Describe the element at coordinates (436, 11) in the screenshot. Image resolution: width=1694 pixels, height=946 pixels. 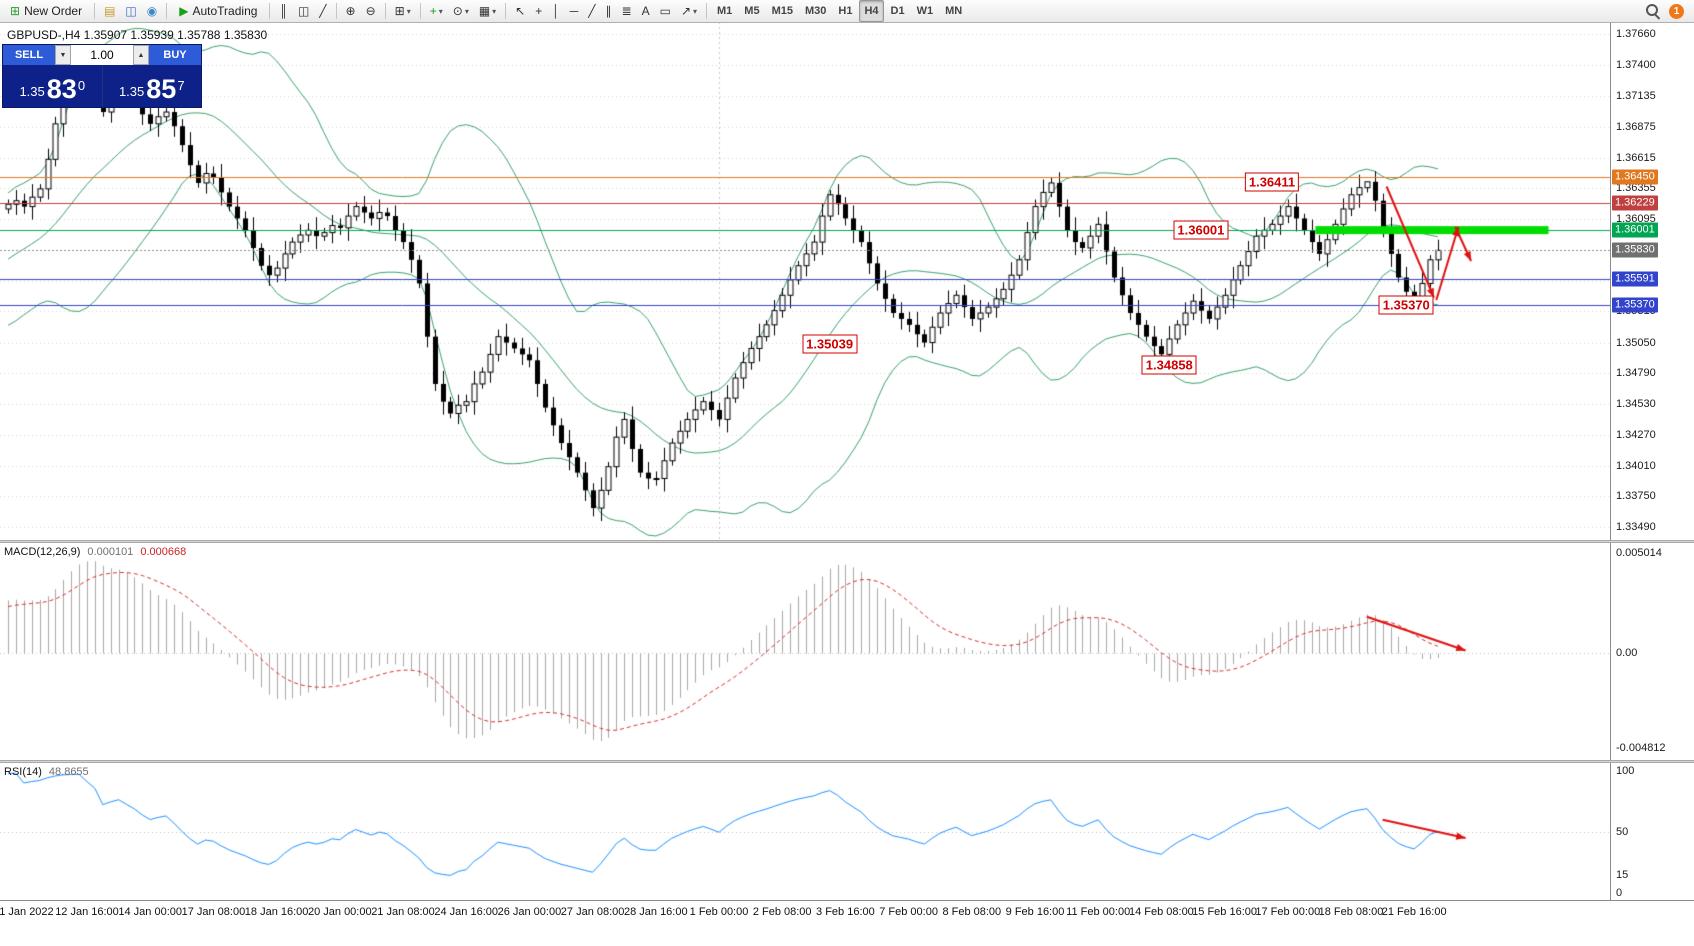
I see `indicators-icon: + ▾` at that location.